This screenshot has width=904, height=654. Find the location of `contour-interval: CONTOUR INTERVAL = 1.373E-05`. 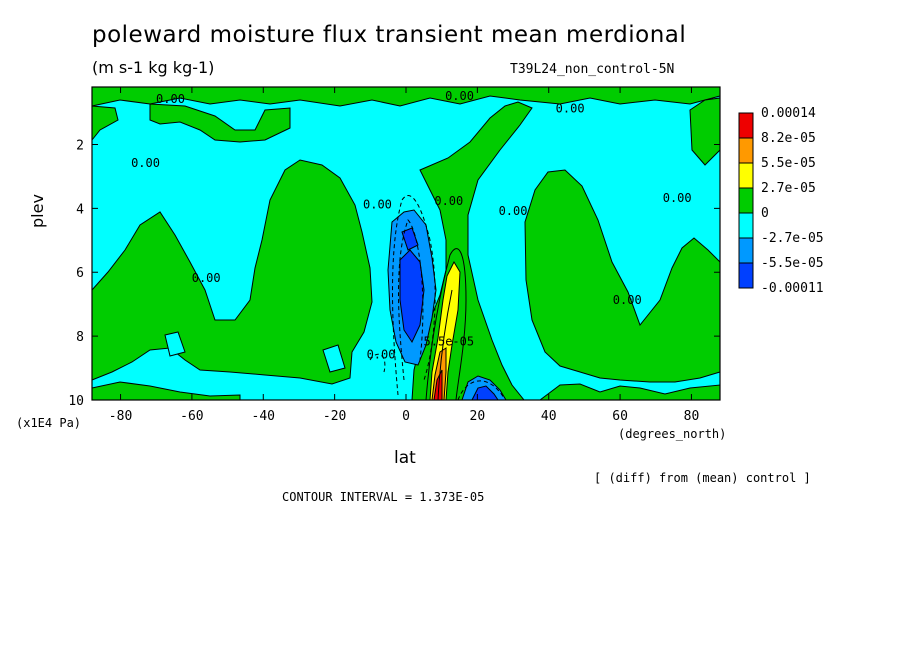

contour-interval: CONTOUR INTERVAL = 1.373E-05 is located at coordinates (383, 497).